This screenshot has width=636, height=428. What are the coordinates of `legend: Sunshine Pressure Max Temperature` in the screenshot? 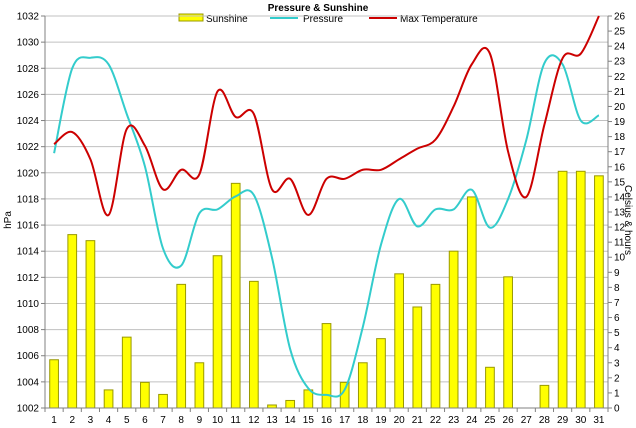 It's located at (328, 19).